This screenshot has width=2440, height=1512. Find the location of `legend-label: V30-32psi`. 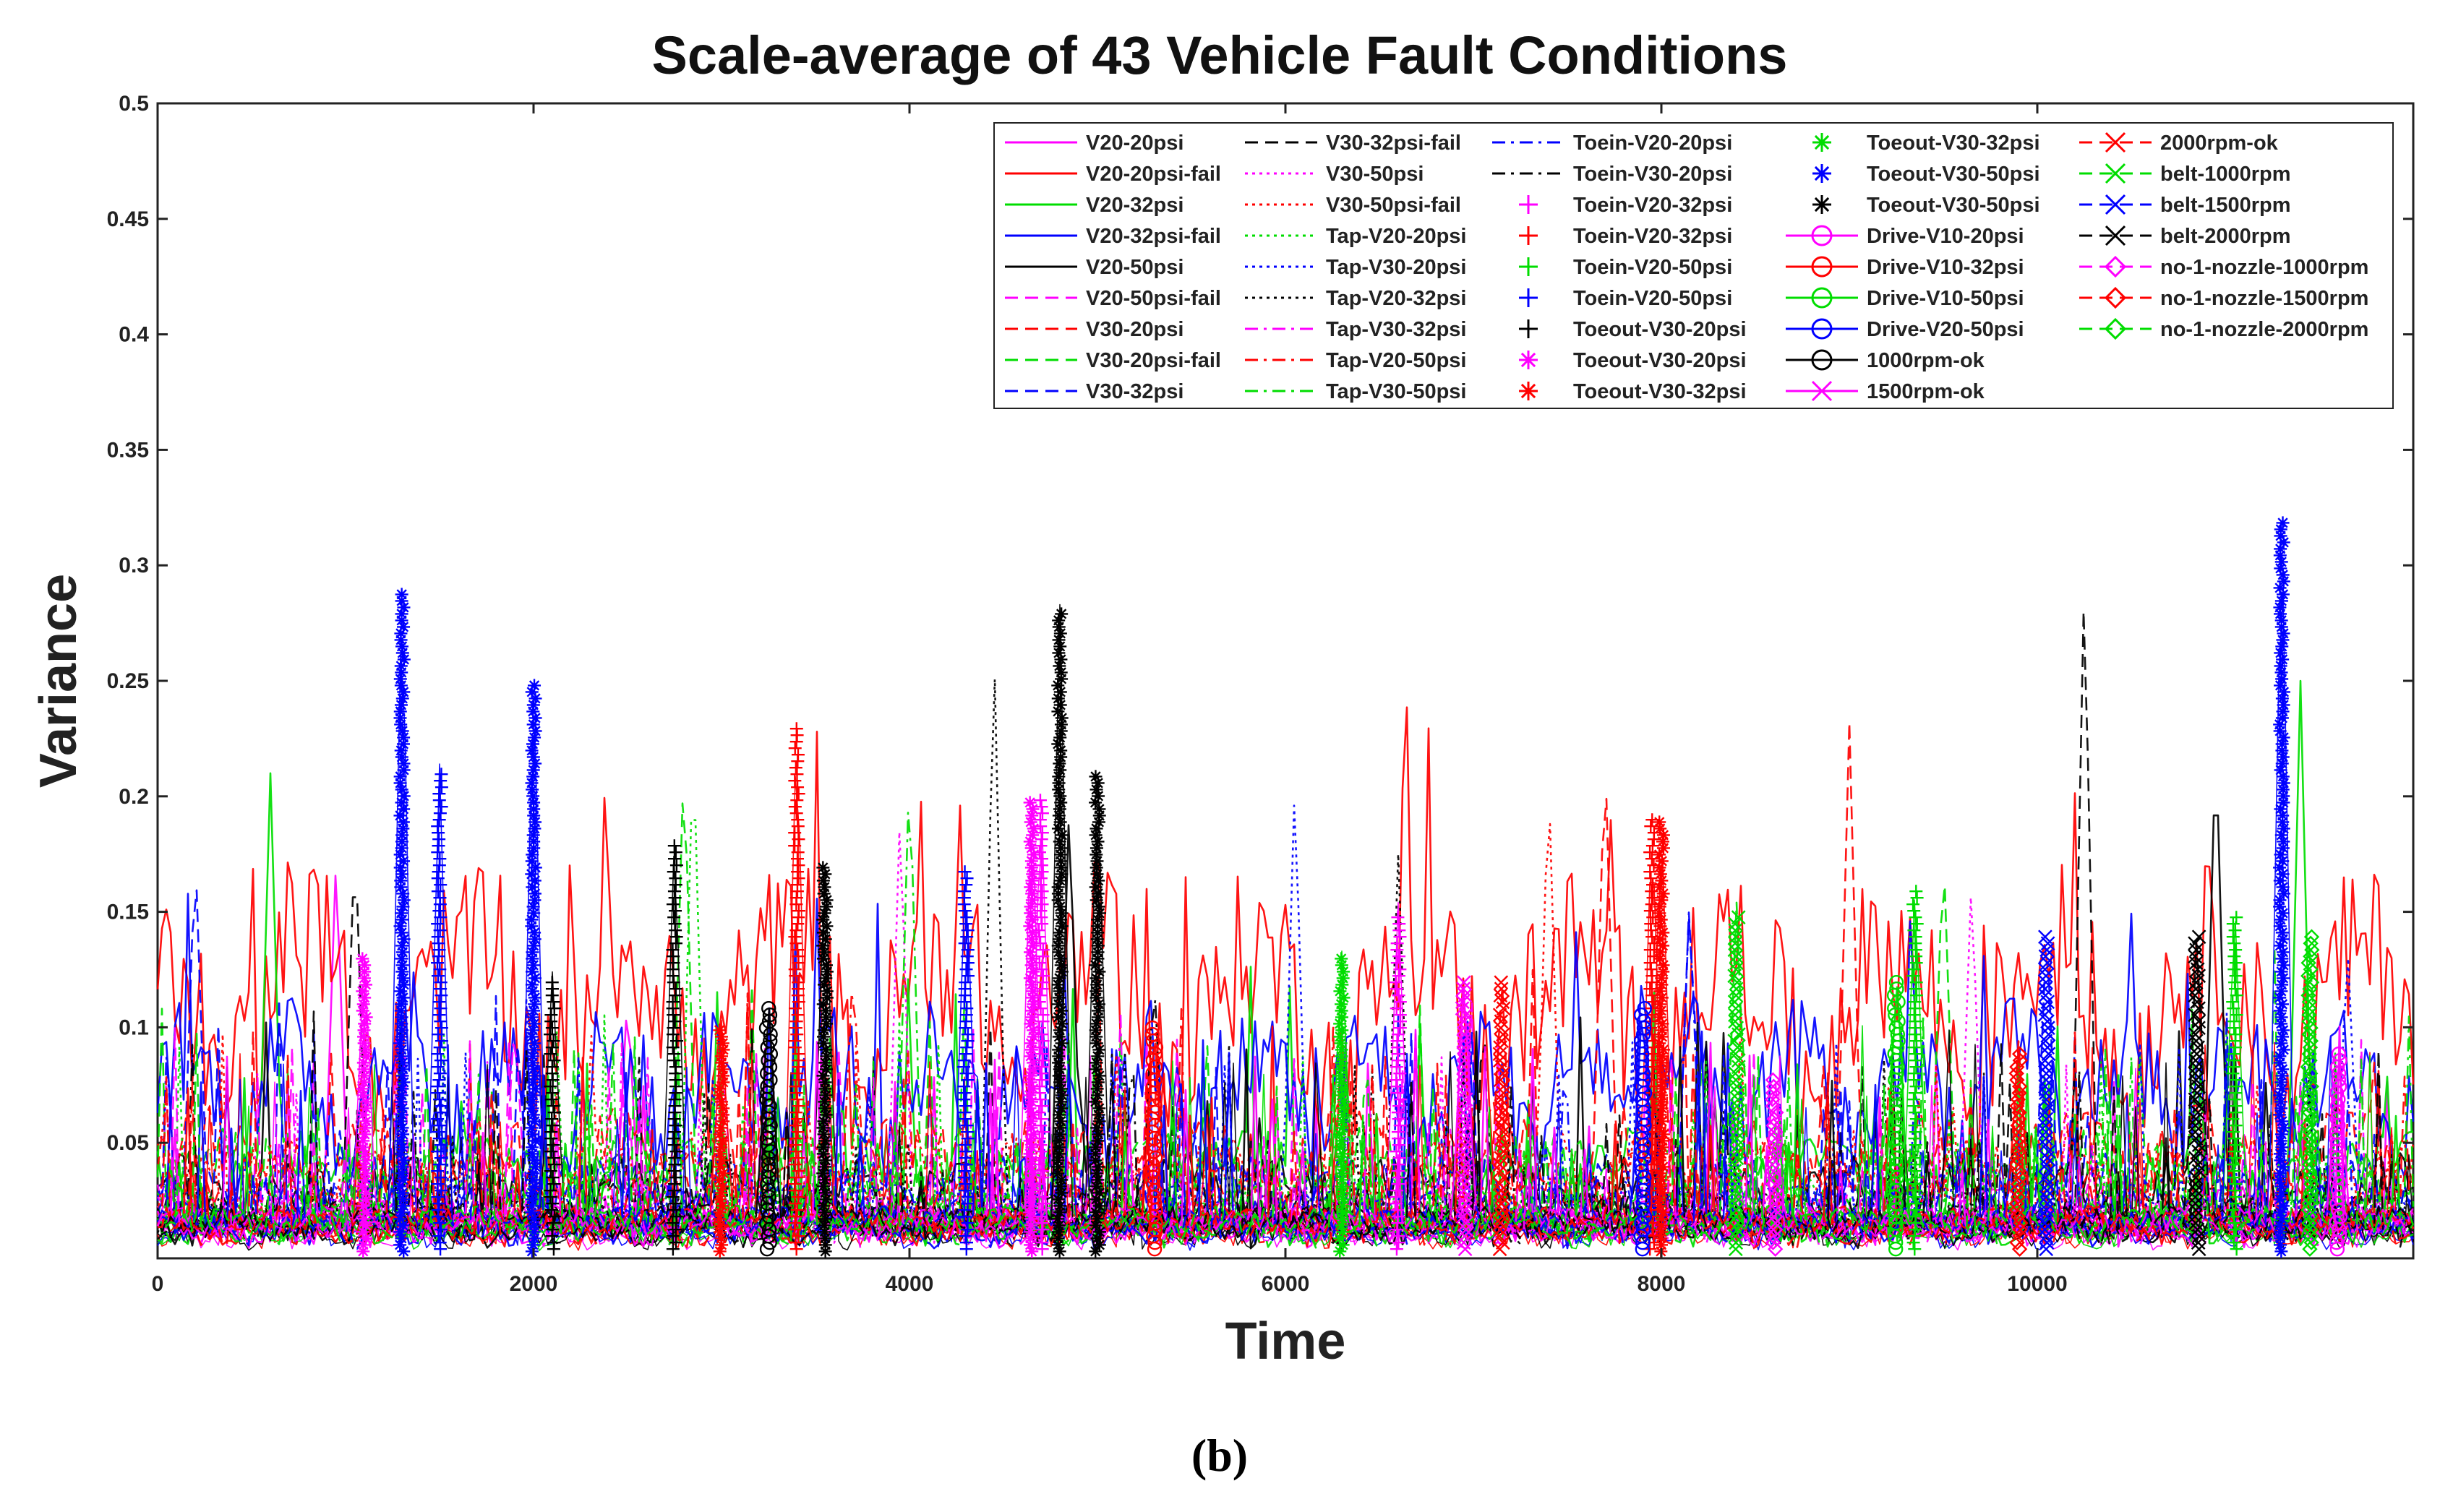

legend-label: V30-32psi is located at coordinates (1134, 391).